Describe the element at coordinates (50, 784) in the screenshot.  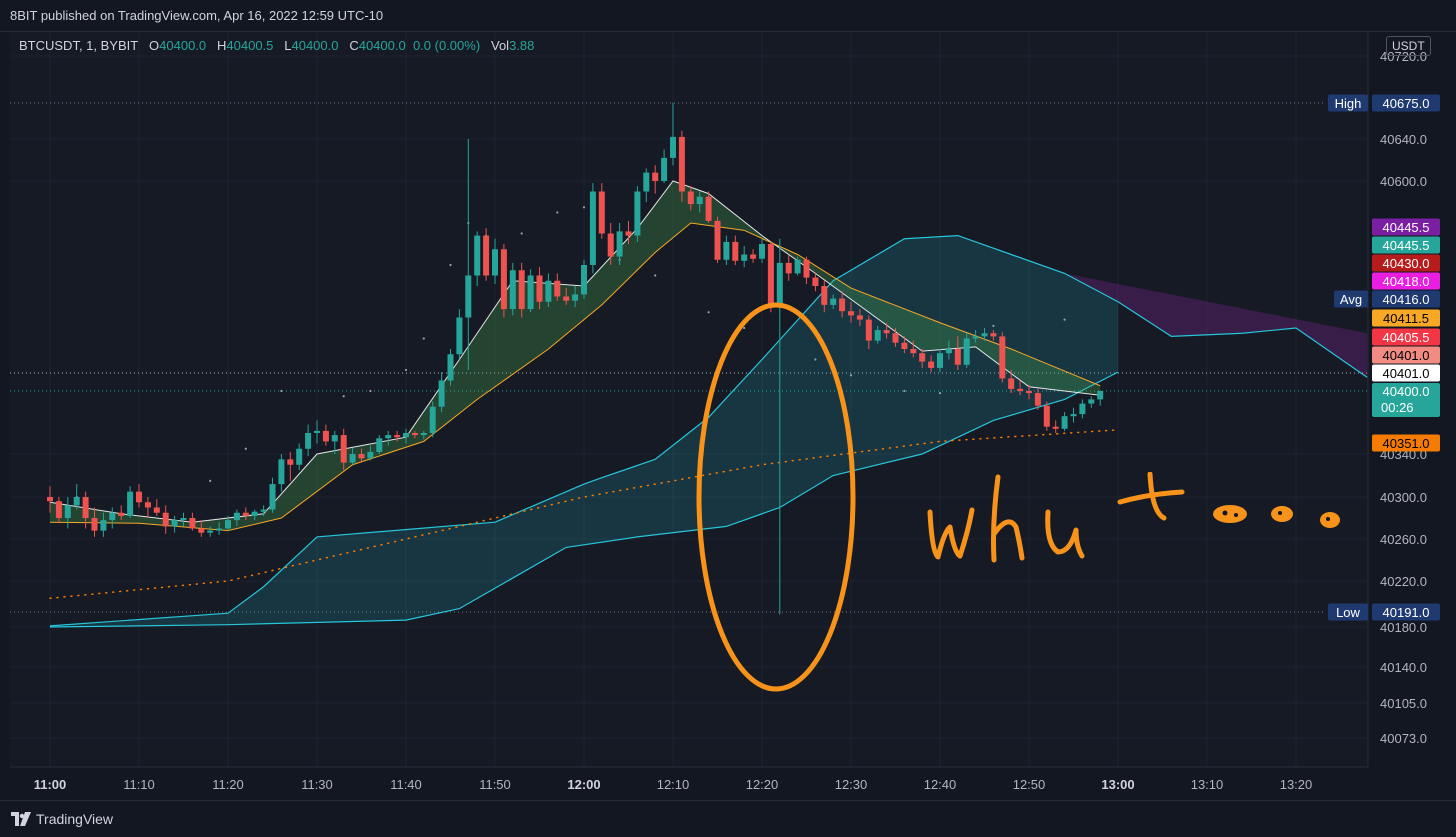
I see `x-tick-label: 11:00` at that location.